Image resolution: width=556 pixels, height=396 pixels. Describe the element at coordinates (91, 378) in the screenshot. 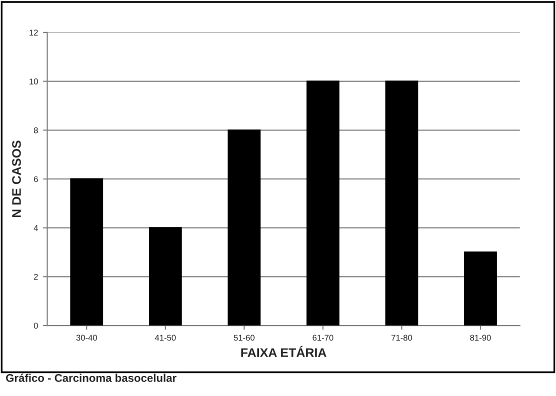

I see `text: Gráfico - Carcinoma basocelular` at that location.